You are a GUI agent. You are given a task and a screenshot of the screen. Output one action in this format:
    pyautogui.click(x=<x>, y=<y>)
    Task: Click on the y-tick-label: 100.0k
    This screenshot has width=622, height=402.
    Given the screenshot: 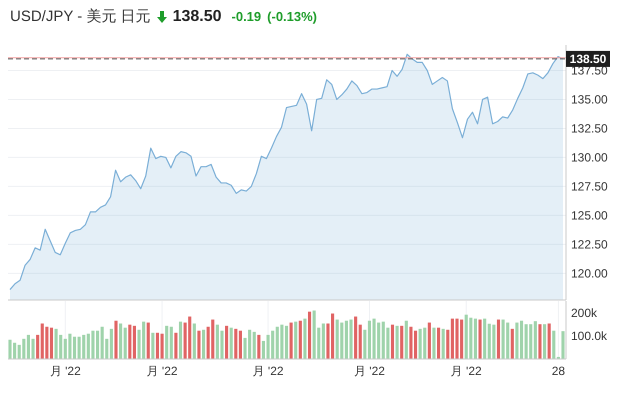 What is the action you would take?
    pyautogui.click(x=589, y=336)
    